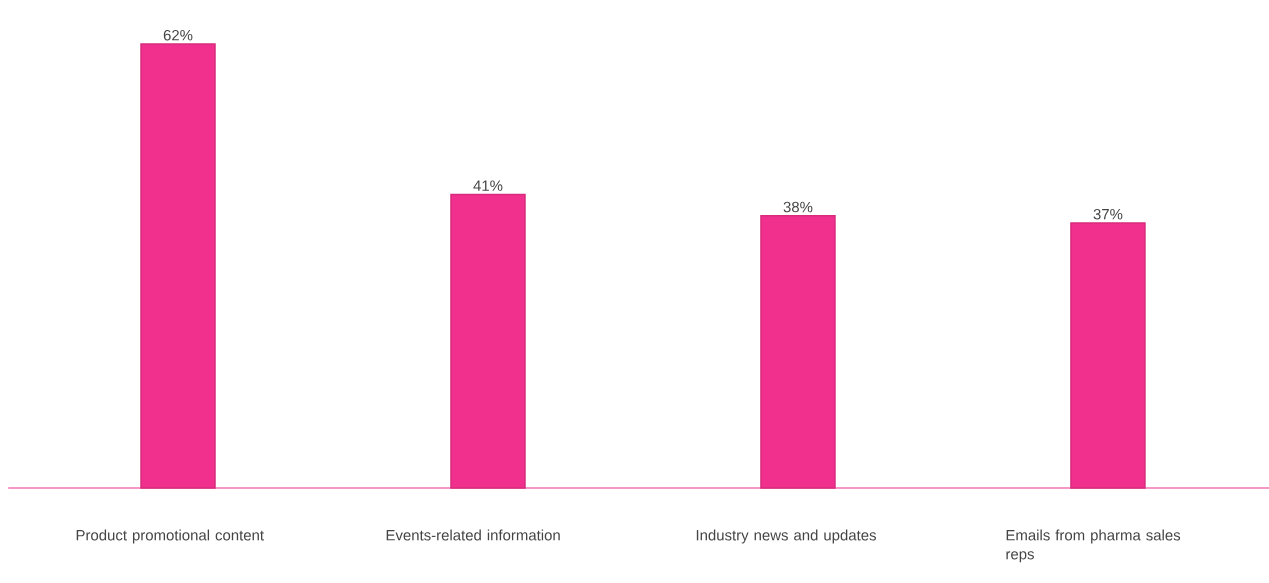  I want to click on data-label: 41%, so click(488, 185).